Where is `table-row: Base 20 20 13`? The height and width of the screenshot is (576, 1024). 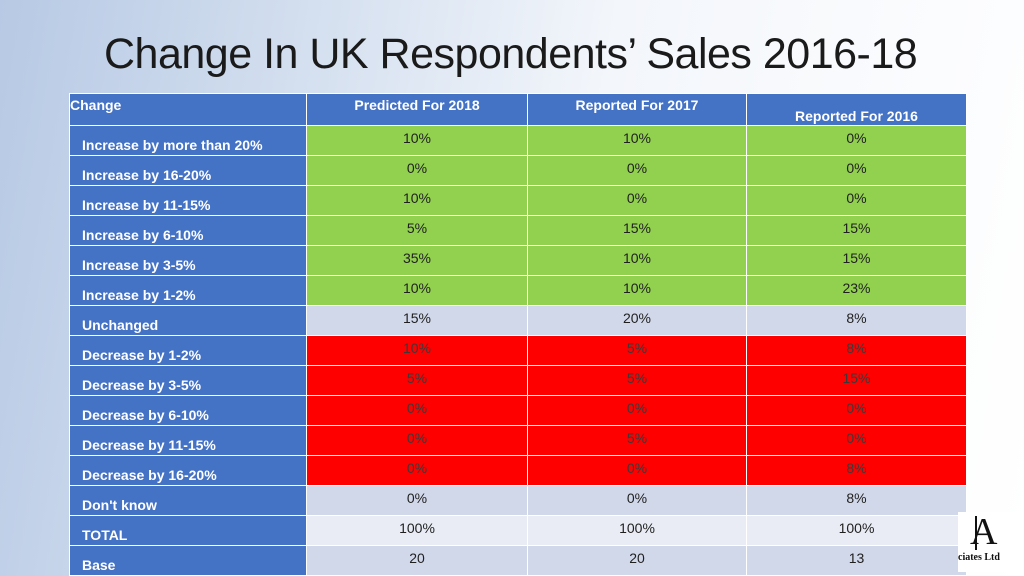
table-row: Base 20 20 13 is located at coordinates (518, 560).